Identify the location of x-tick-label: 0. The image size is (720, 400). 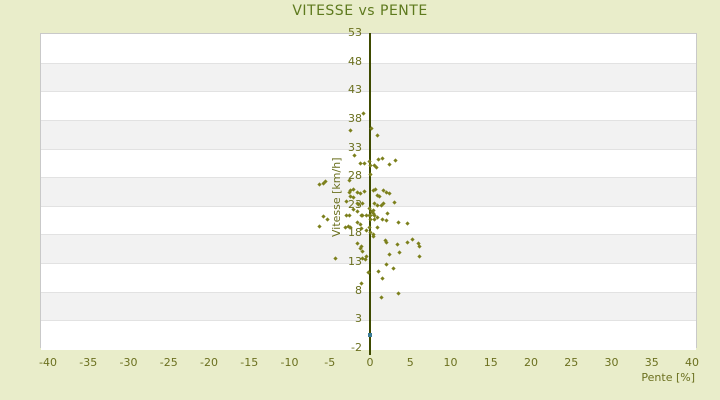
(370, 362).